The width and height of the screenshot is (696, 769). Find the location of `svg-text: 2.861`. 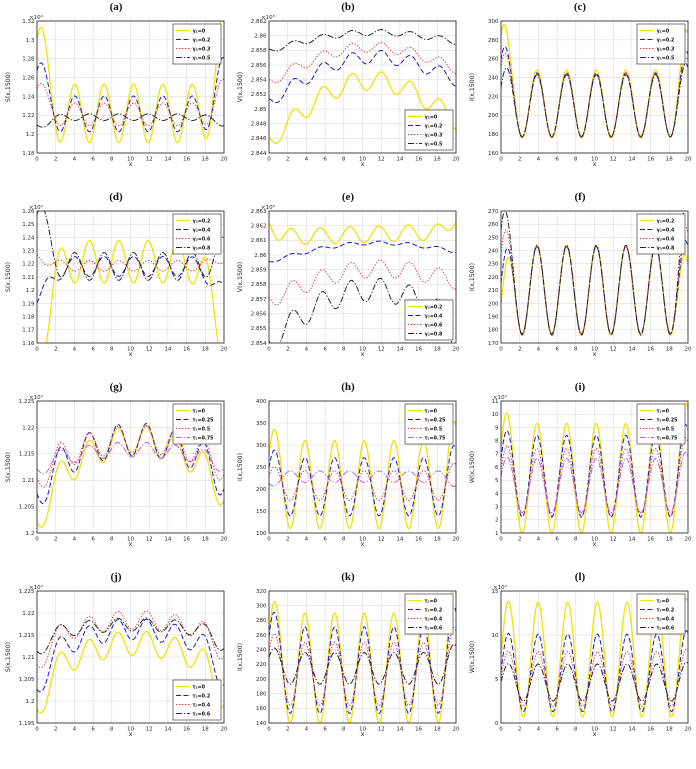

svg-text: 2.861 is located at coordinates (259, 241).